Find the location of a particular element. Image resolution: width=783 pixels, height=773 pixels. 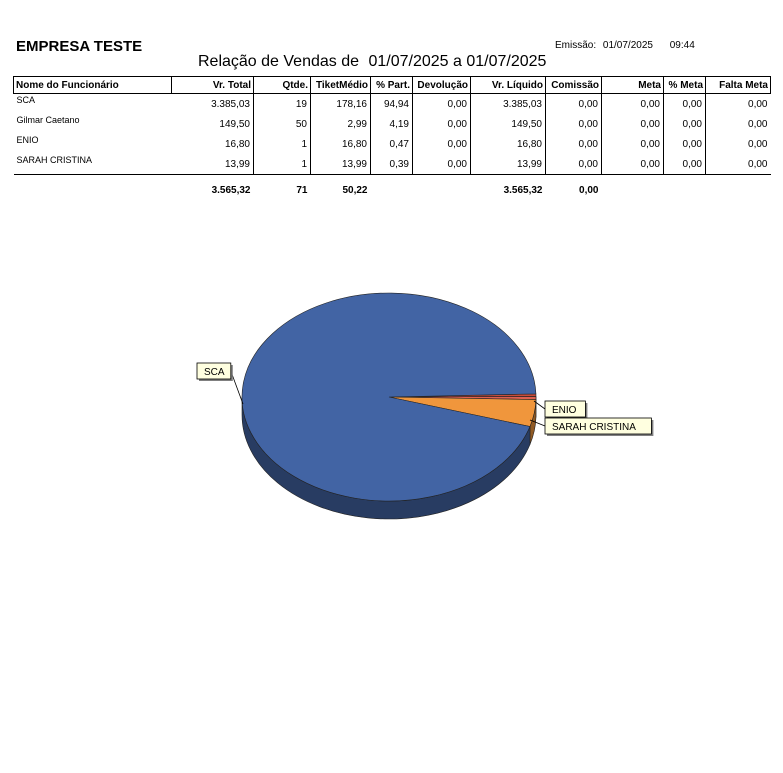

pie-label-enio: ENIO is located at coordinates (564, 410).